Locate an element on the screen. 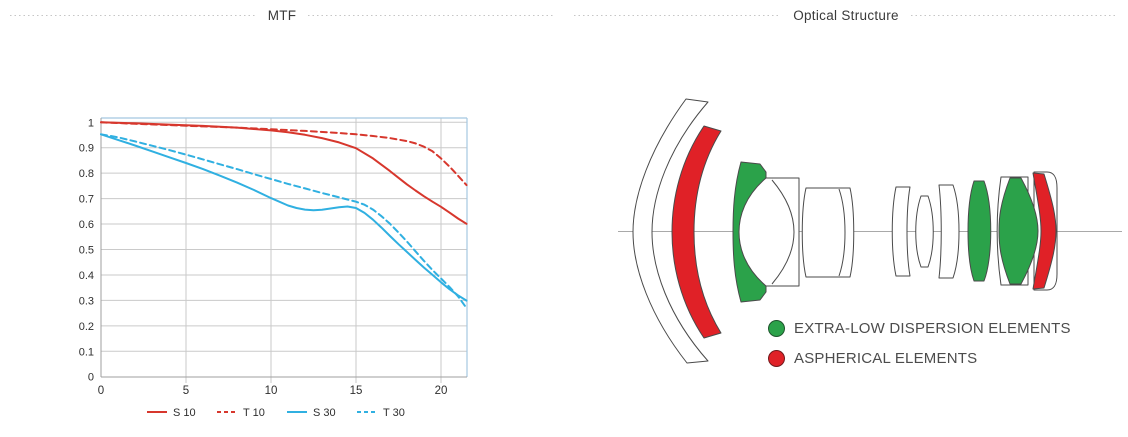  optical-panel-title: Optical Structure is located at coordinates (846, 15).